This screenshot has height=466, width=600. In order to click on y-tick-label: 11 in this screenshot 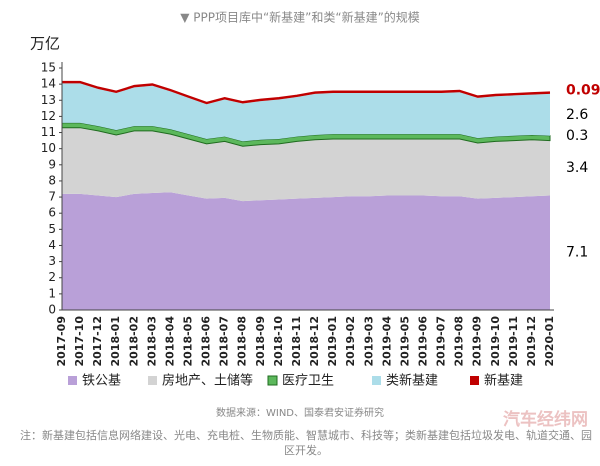, I will do `click(48, 132)`.